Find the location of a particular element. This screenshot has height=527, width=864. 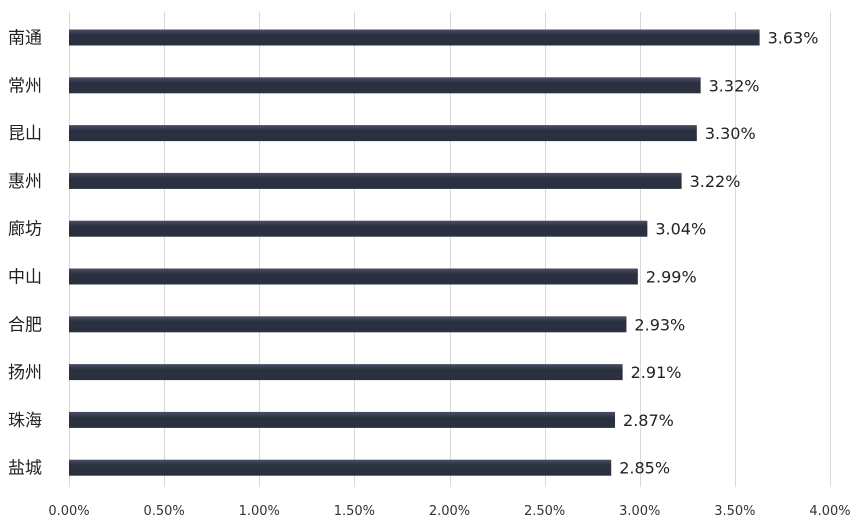

data-label: 3.04% is located at coordinates (680, 229).